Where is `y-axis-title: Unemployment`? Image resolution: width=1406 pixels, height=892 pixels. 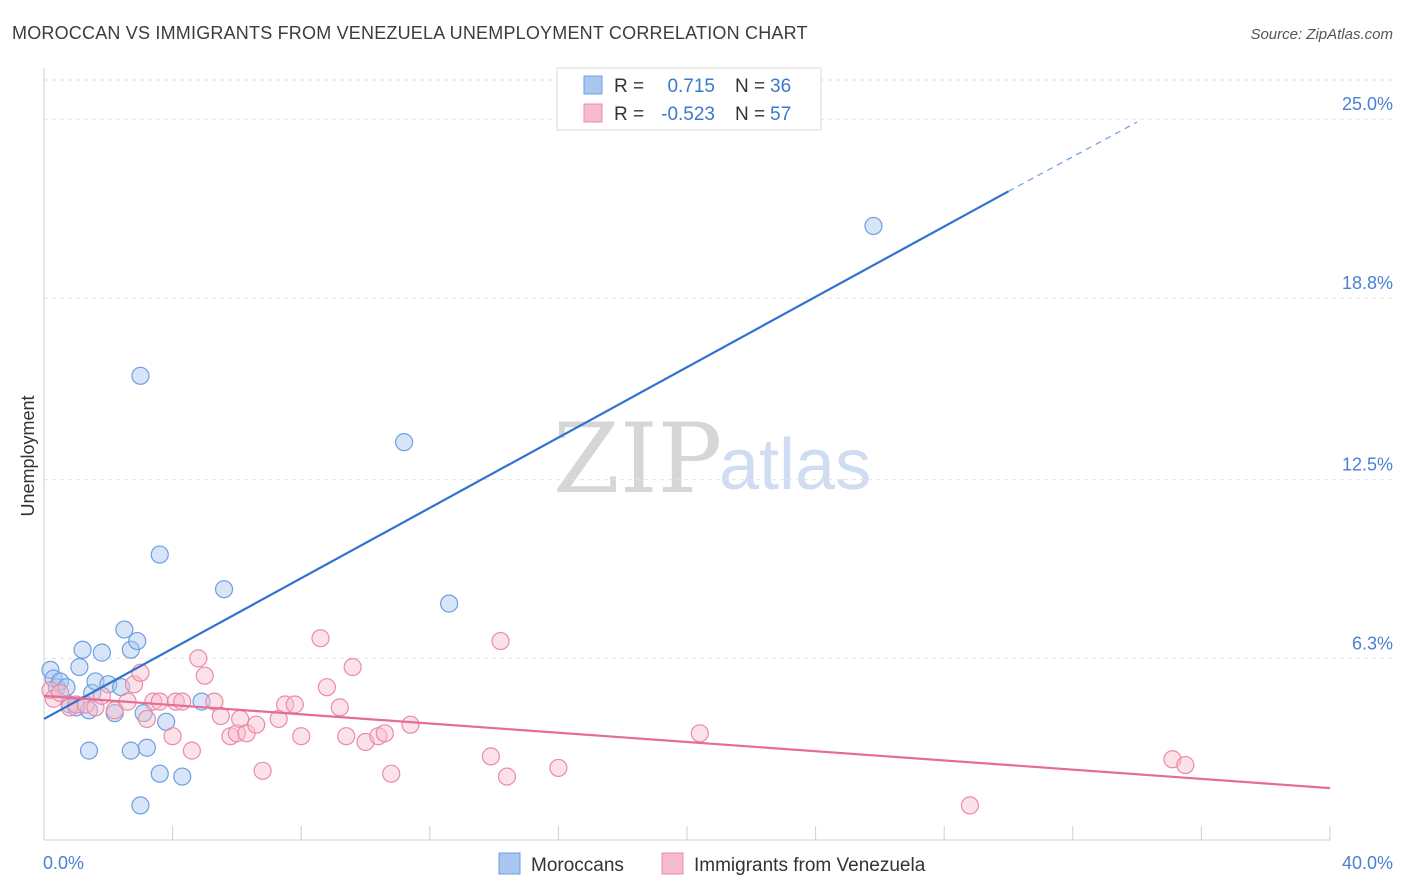 y-axis-title: Unemployment is located at coordinates (28, 455).